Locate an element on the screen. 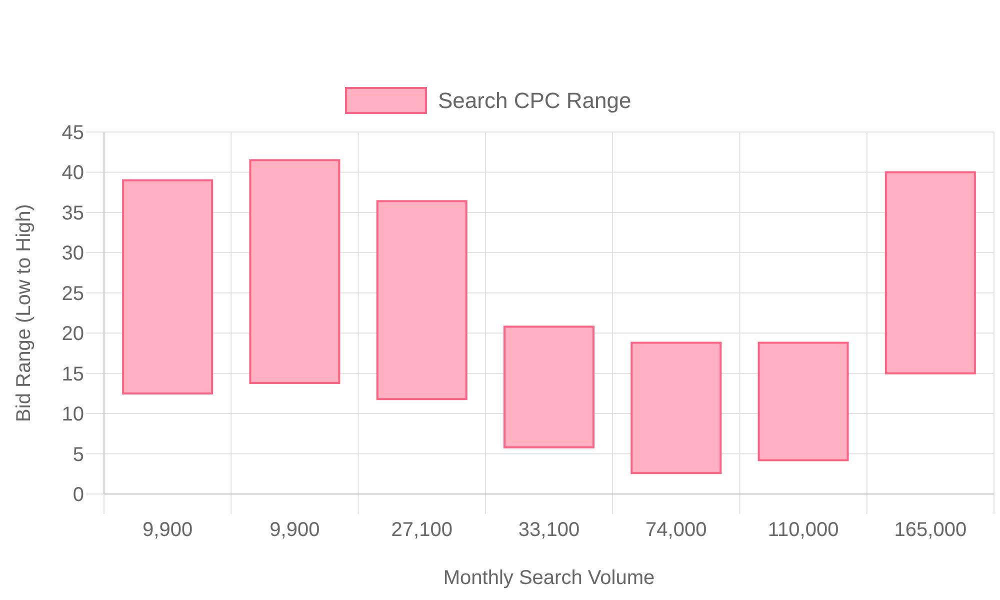 The width and height of the screenshot is (1000, 600). legend-label: Search CPC Range is located at coordinates (535, 101).